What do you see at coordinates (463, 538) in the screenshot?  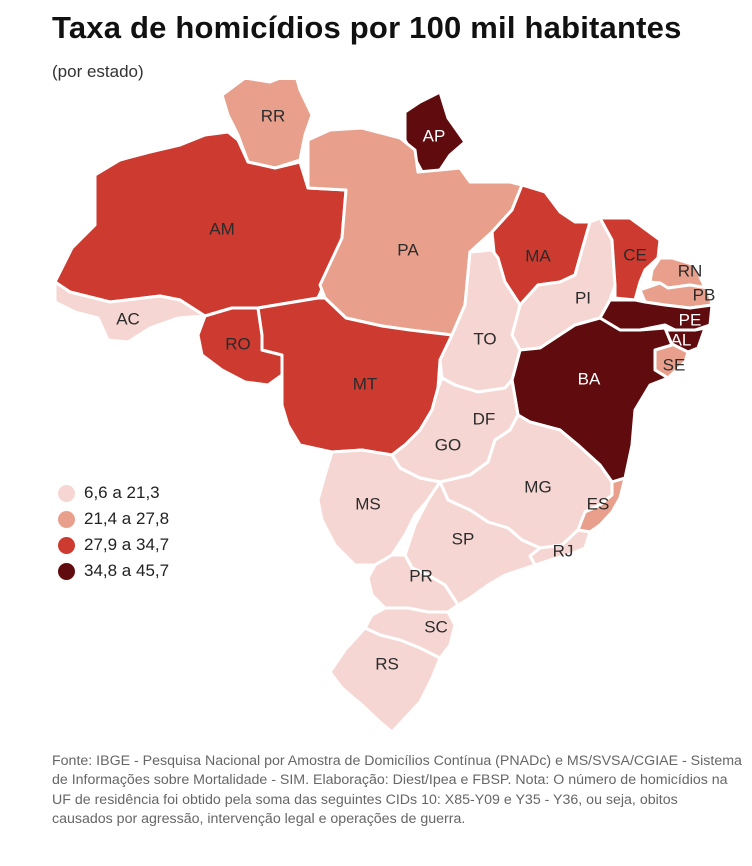 I see `label-sp: SP` at bounding box center [463, 538].